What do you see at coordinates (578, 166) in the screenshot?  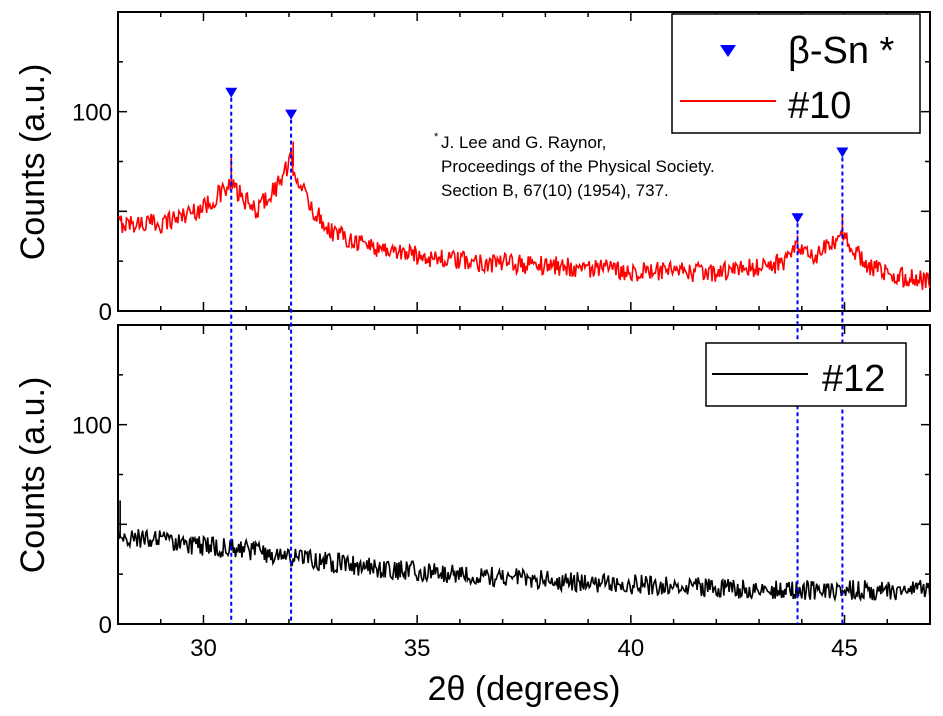 I see `citation-line-2: Proceedings of the Physical Society.` at bounding box center [578, 166].